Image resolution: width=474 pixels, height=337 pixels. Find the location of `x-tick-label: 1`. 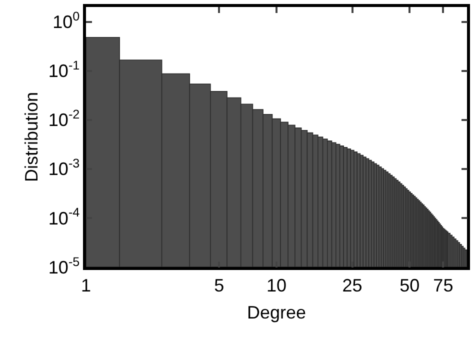

x-tick-label: 1 is located at coordinates (86, 285).